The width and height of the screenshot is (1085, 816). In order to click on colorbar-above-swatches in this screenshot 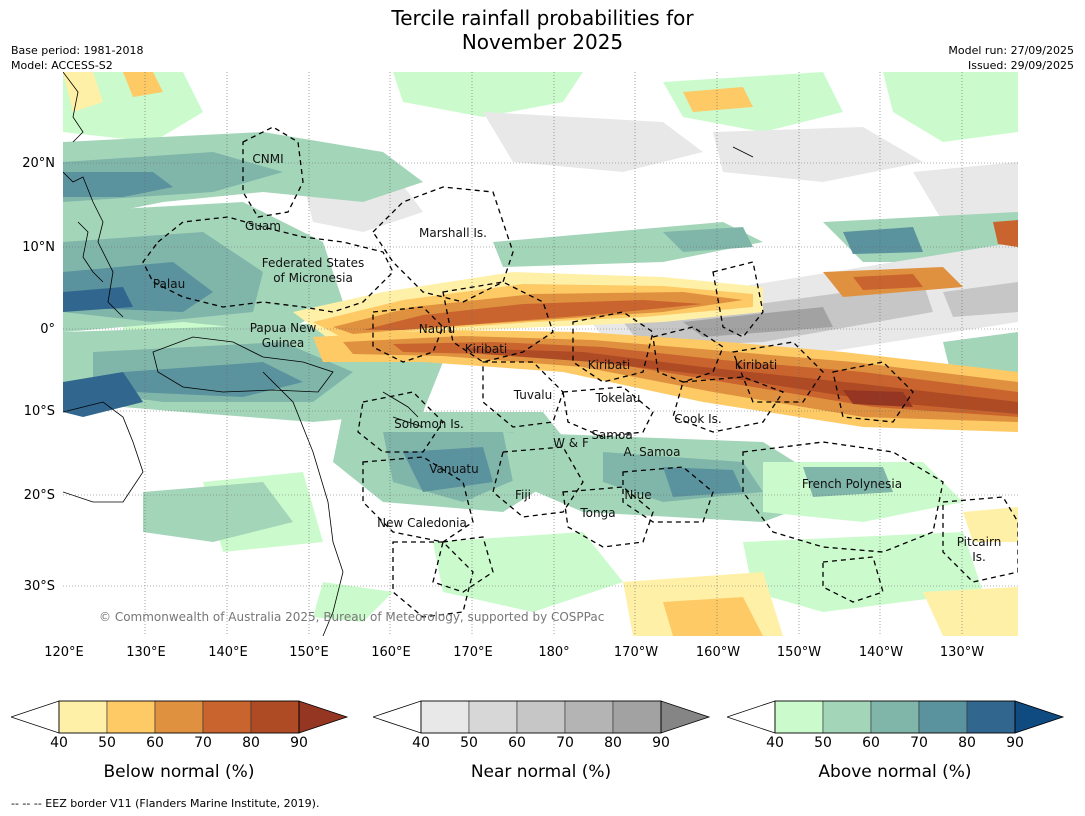, I will do `click(895, 717)`.